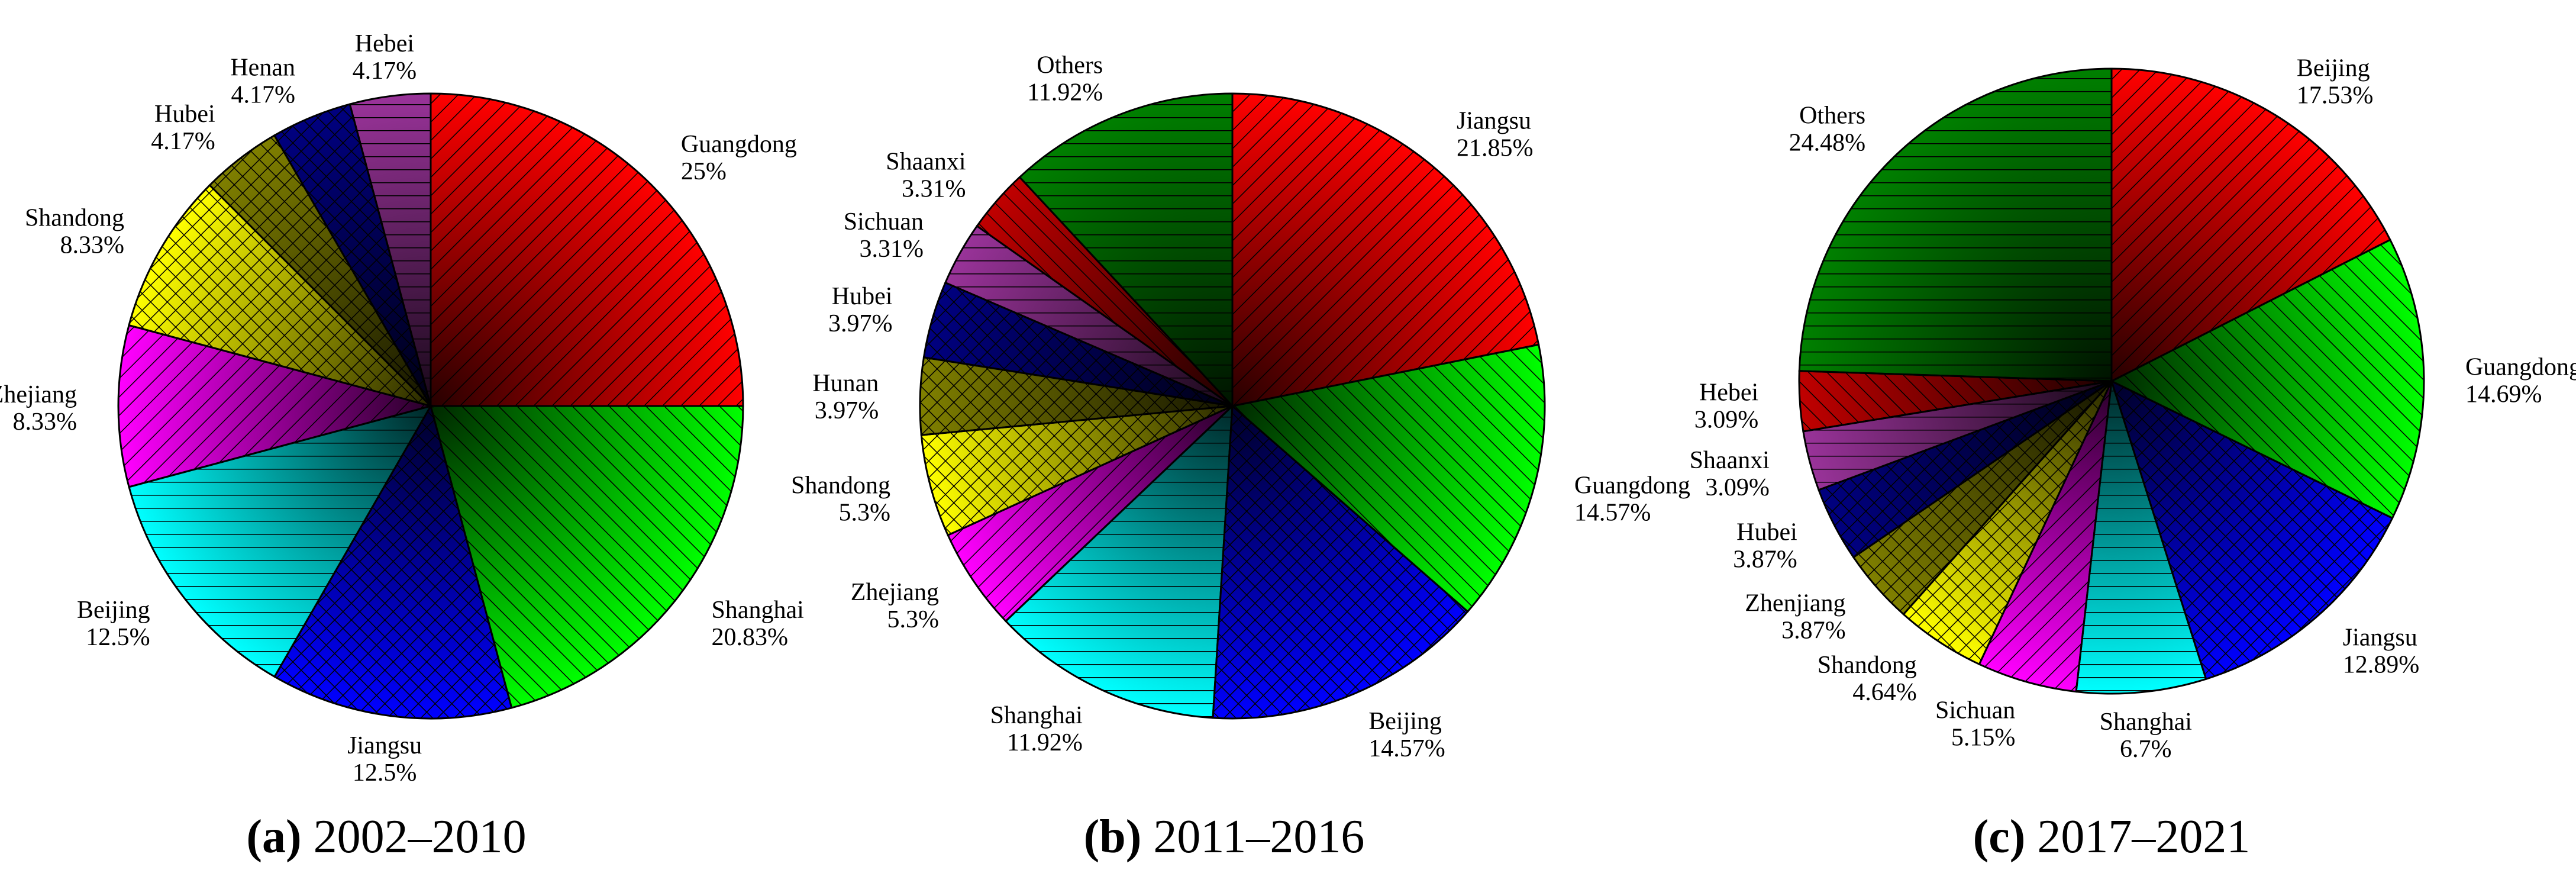  I want to click on slice-value-label: 17.53%, so click(2335, 95).